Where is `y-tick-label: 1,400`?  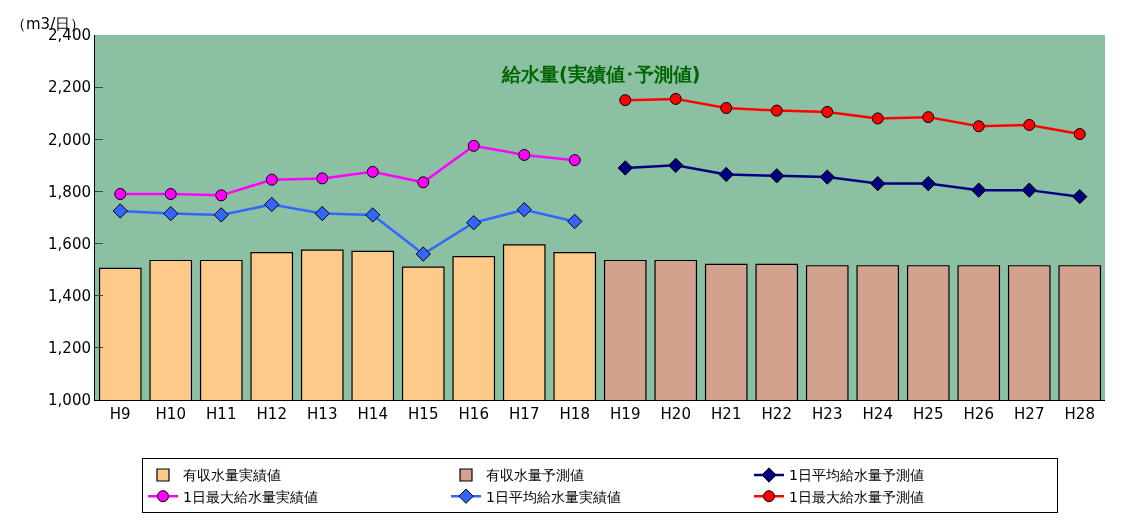
y-tick-label: 1,400 is located at coordinates (69, 295).